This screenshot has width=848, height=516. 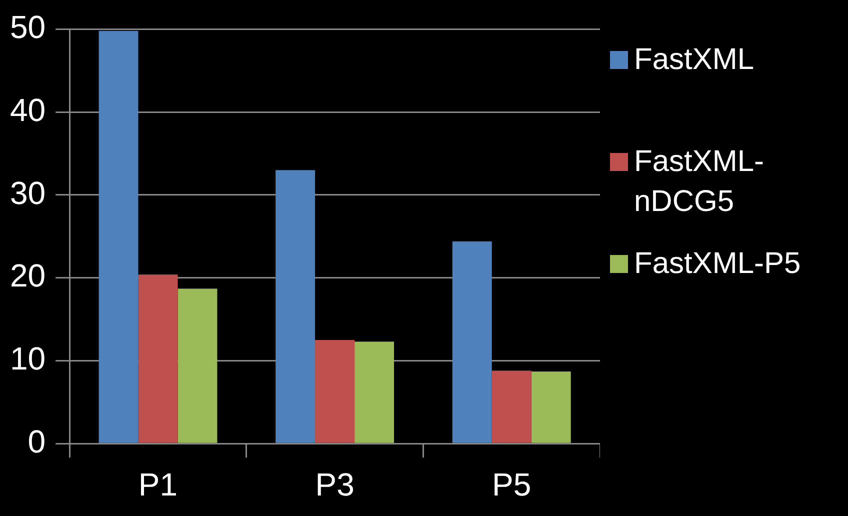 I want to click on y-tick-label: 20, so click(x=28, y=276).